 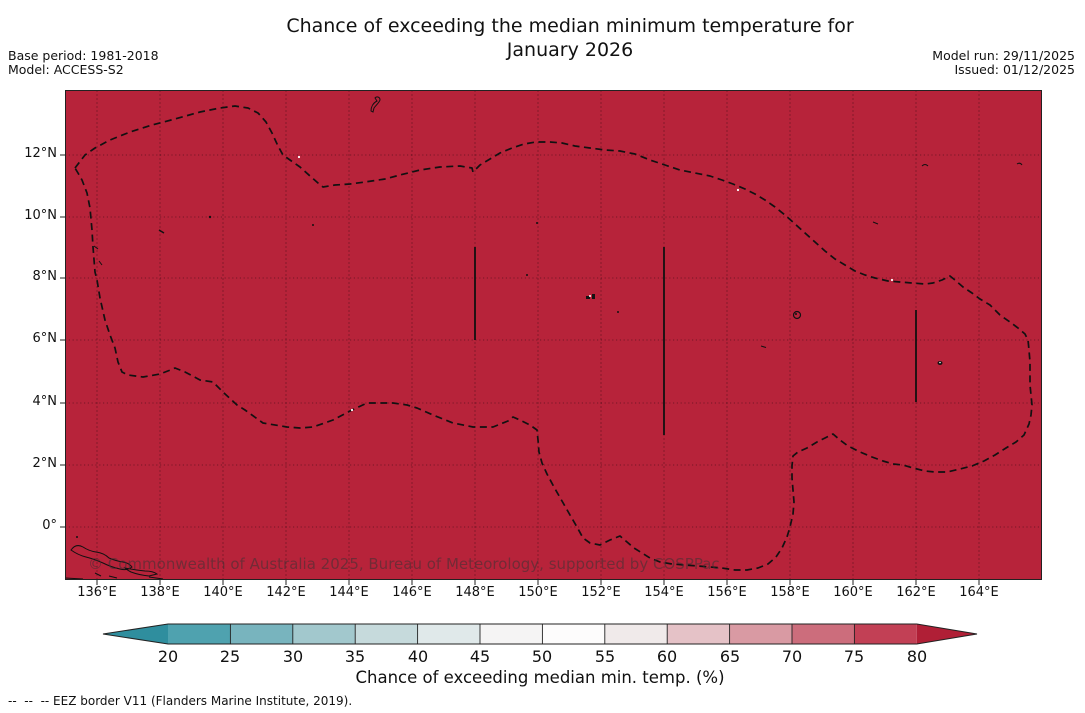 What do you see at coordinates (45, 401) in the screenshot?
I see `y-tick-4n: 4°N` at bounding box center [45, 401].